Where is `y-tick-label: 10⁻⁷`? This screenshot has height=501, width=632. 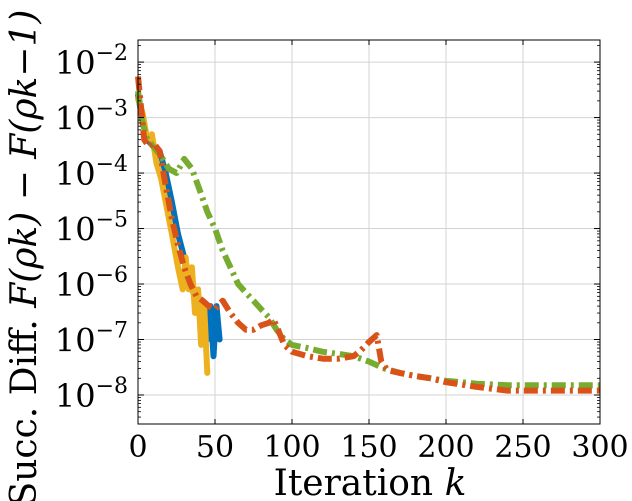
y-tick-label: 10⁻⁷ is located at coordinates (91, 339).